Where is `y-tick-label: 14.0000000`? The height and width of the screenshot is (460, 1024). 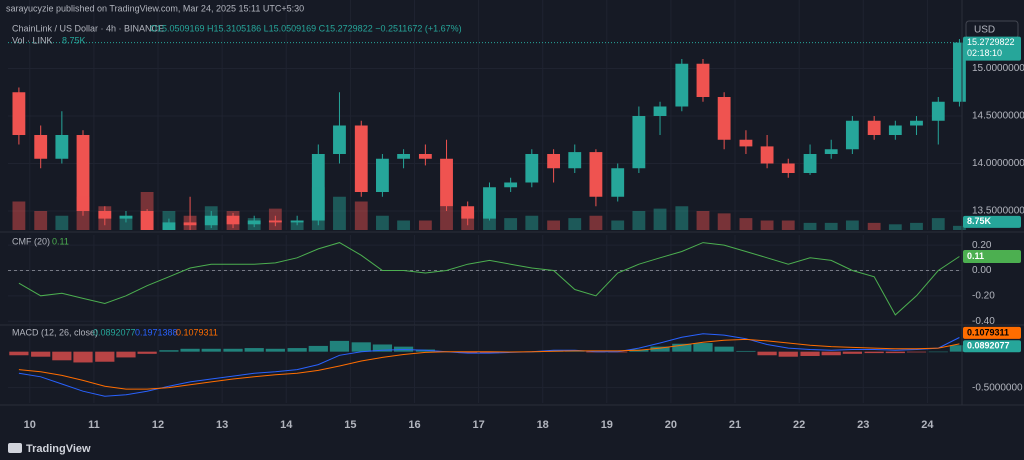 y-tick-label: 14.0000000 is located at coordinates (998, 163).